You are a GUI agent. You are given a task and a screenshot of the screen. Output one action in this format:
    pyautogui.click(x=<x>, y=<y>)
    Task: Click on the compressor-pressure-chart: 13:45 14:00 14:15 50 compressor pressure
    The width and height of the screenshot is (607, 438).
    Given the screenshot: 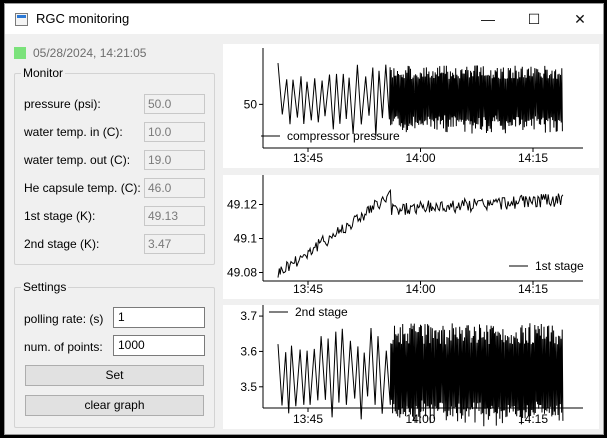 What is the action you would take?
    pyautogui.click(x=413, y=106)
    